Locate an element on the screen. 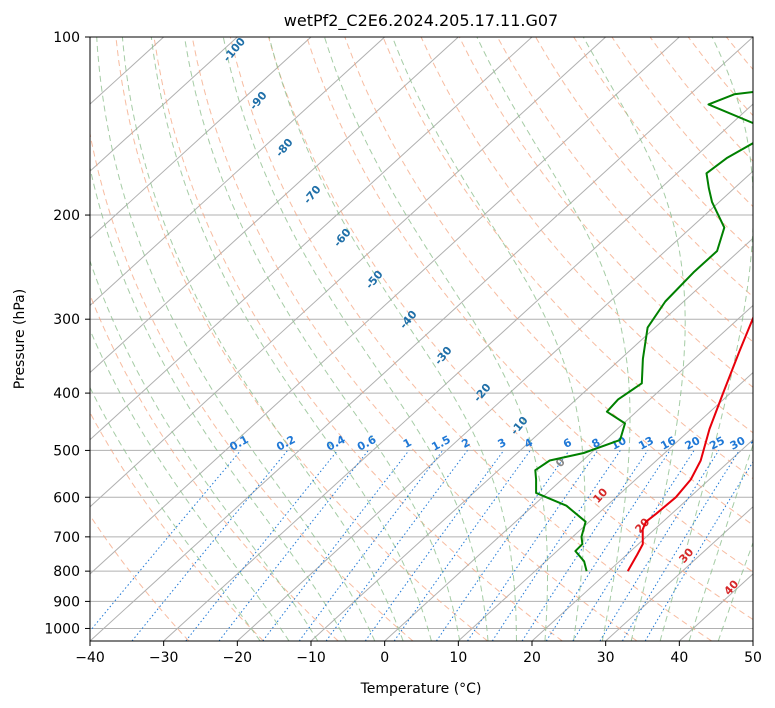  x-tick-label: 30 is located at coordinates (606, 658).